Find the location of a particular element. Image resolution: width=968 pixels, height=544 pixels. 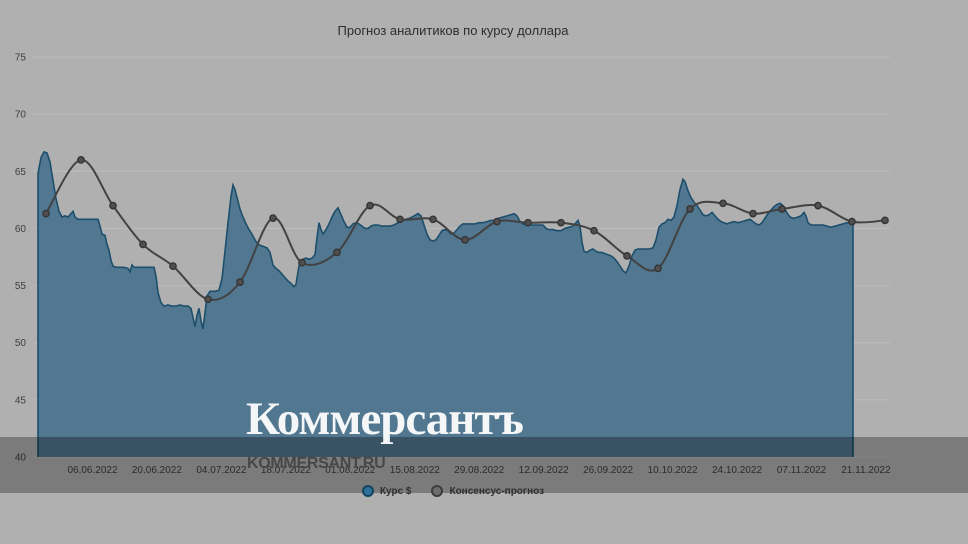

consensus-series-dot-icon is located at coordinates (437, 491).